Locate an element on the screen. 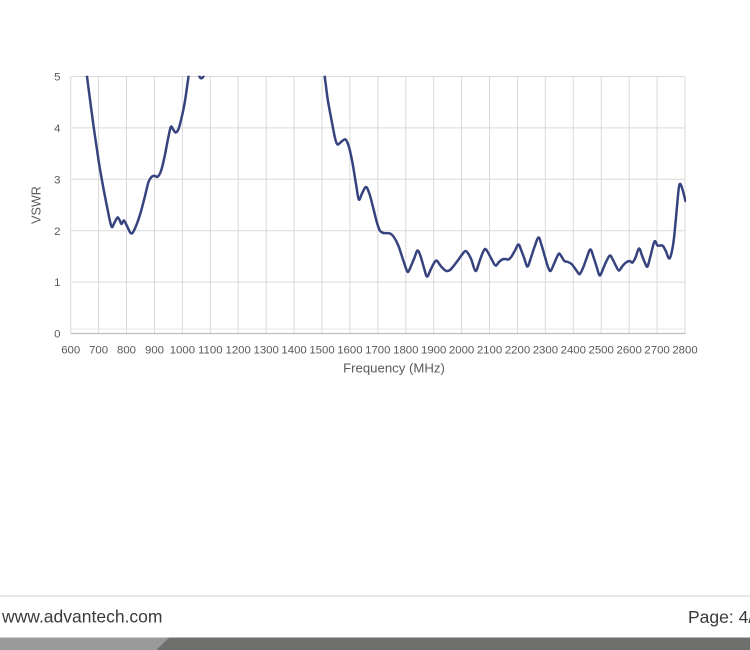  svg-text: 4 is located at coordinates (57, 129).